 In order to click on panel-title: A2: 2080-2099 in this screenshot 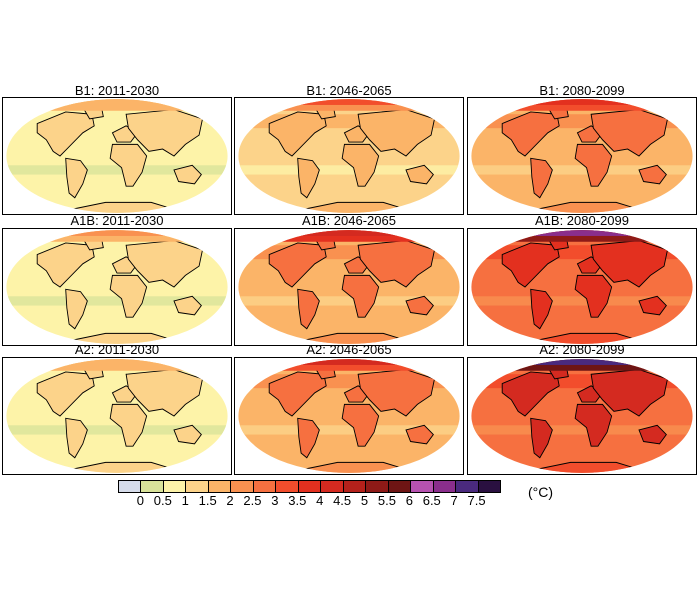, I will do `click(582, 349)`.